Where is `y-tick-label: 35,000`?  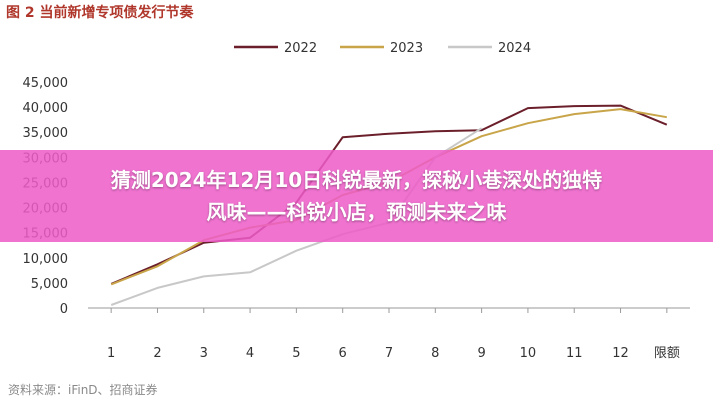 y-tick-label: 35,000 is located at coordinates (46, 133).